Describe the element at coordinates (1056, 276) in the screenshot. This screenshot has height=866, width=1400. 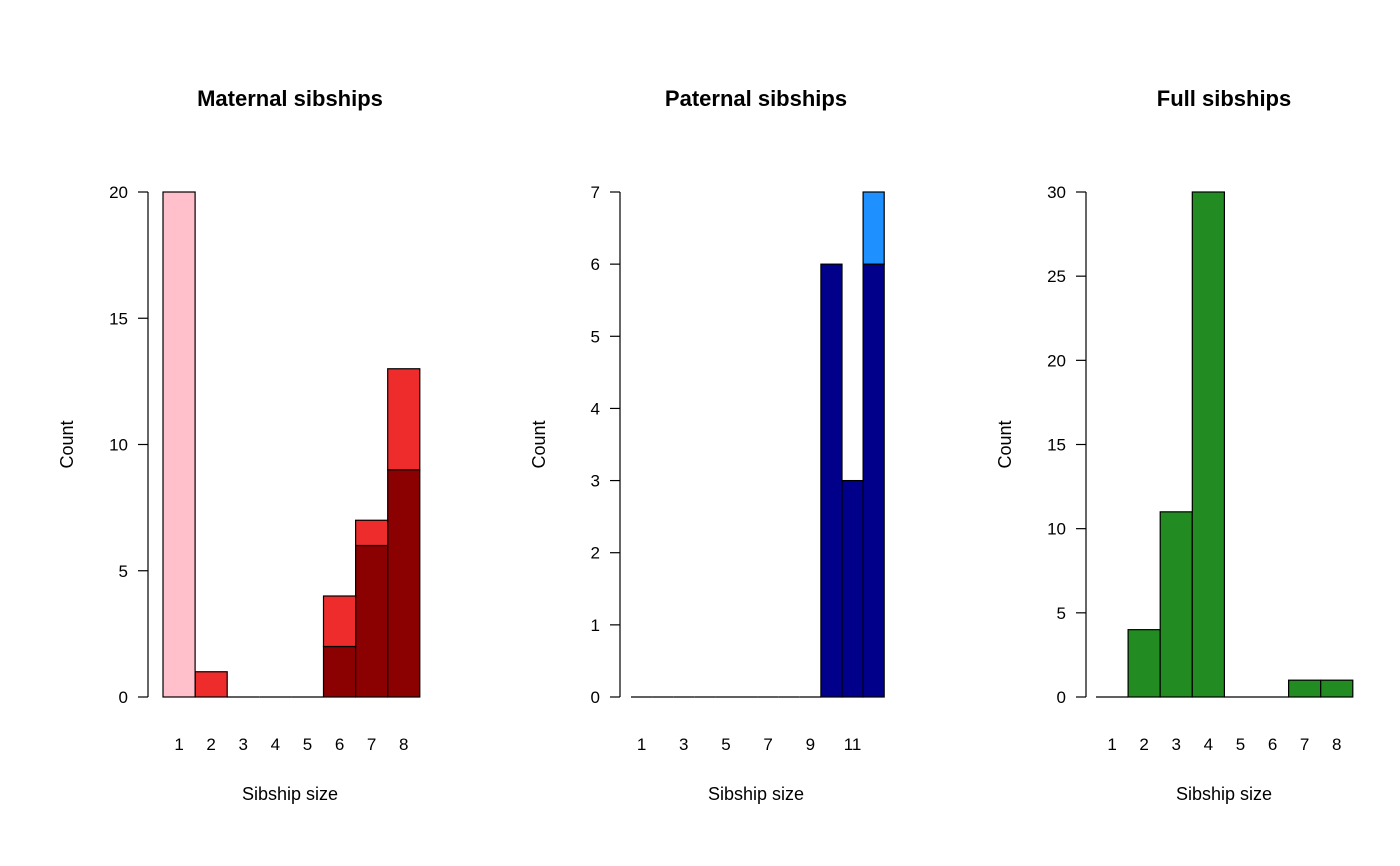
I see `y-tick-label: 25` at that location.